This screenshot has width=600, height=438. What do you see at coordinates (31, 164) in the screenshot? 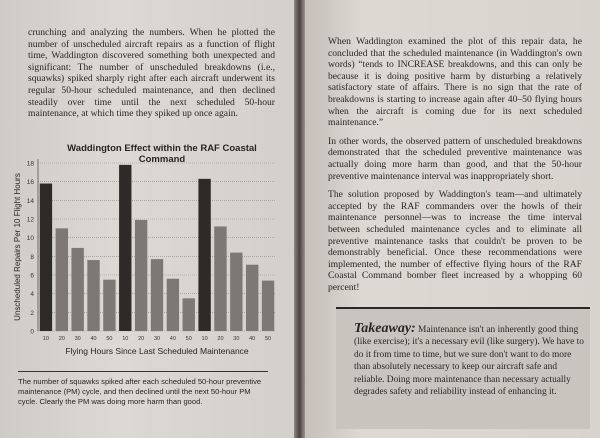
I see `y-tick-label: 18` at bounding box center [31, 164].